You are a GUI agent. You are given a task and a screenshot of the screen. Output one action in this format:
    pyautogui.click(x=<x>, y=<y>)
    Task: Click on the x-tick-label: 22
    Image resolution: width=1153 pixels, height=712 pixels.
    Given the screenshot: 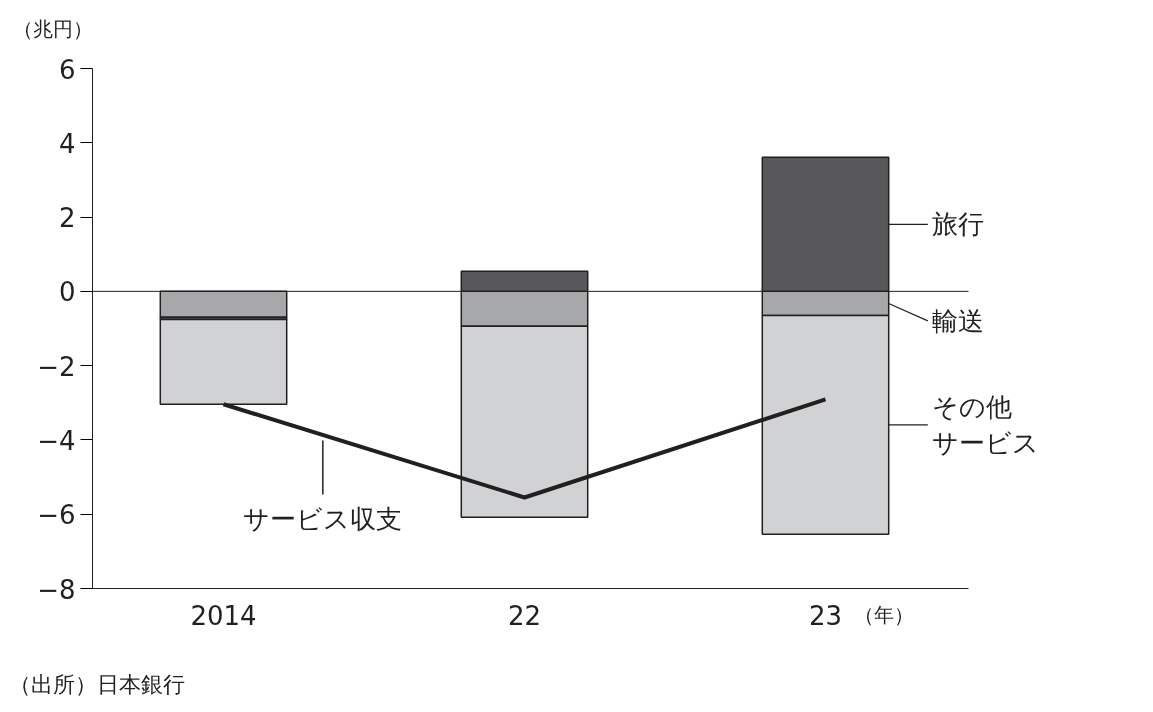 What is the action you would take?
    pyautogui.click(x=524, y=615)
    